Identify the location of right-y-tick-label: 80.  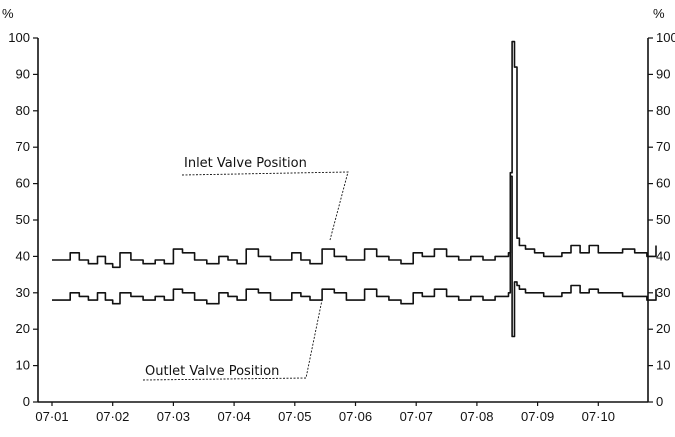
(663, 110).